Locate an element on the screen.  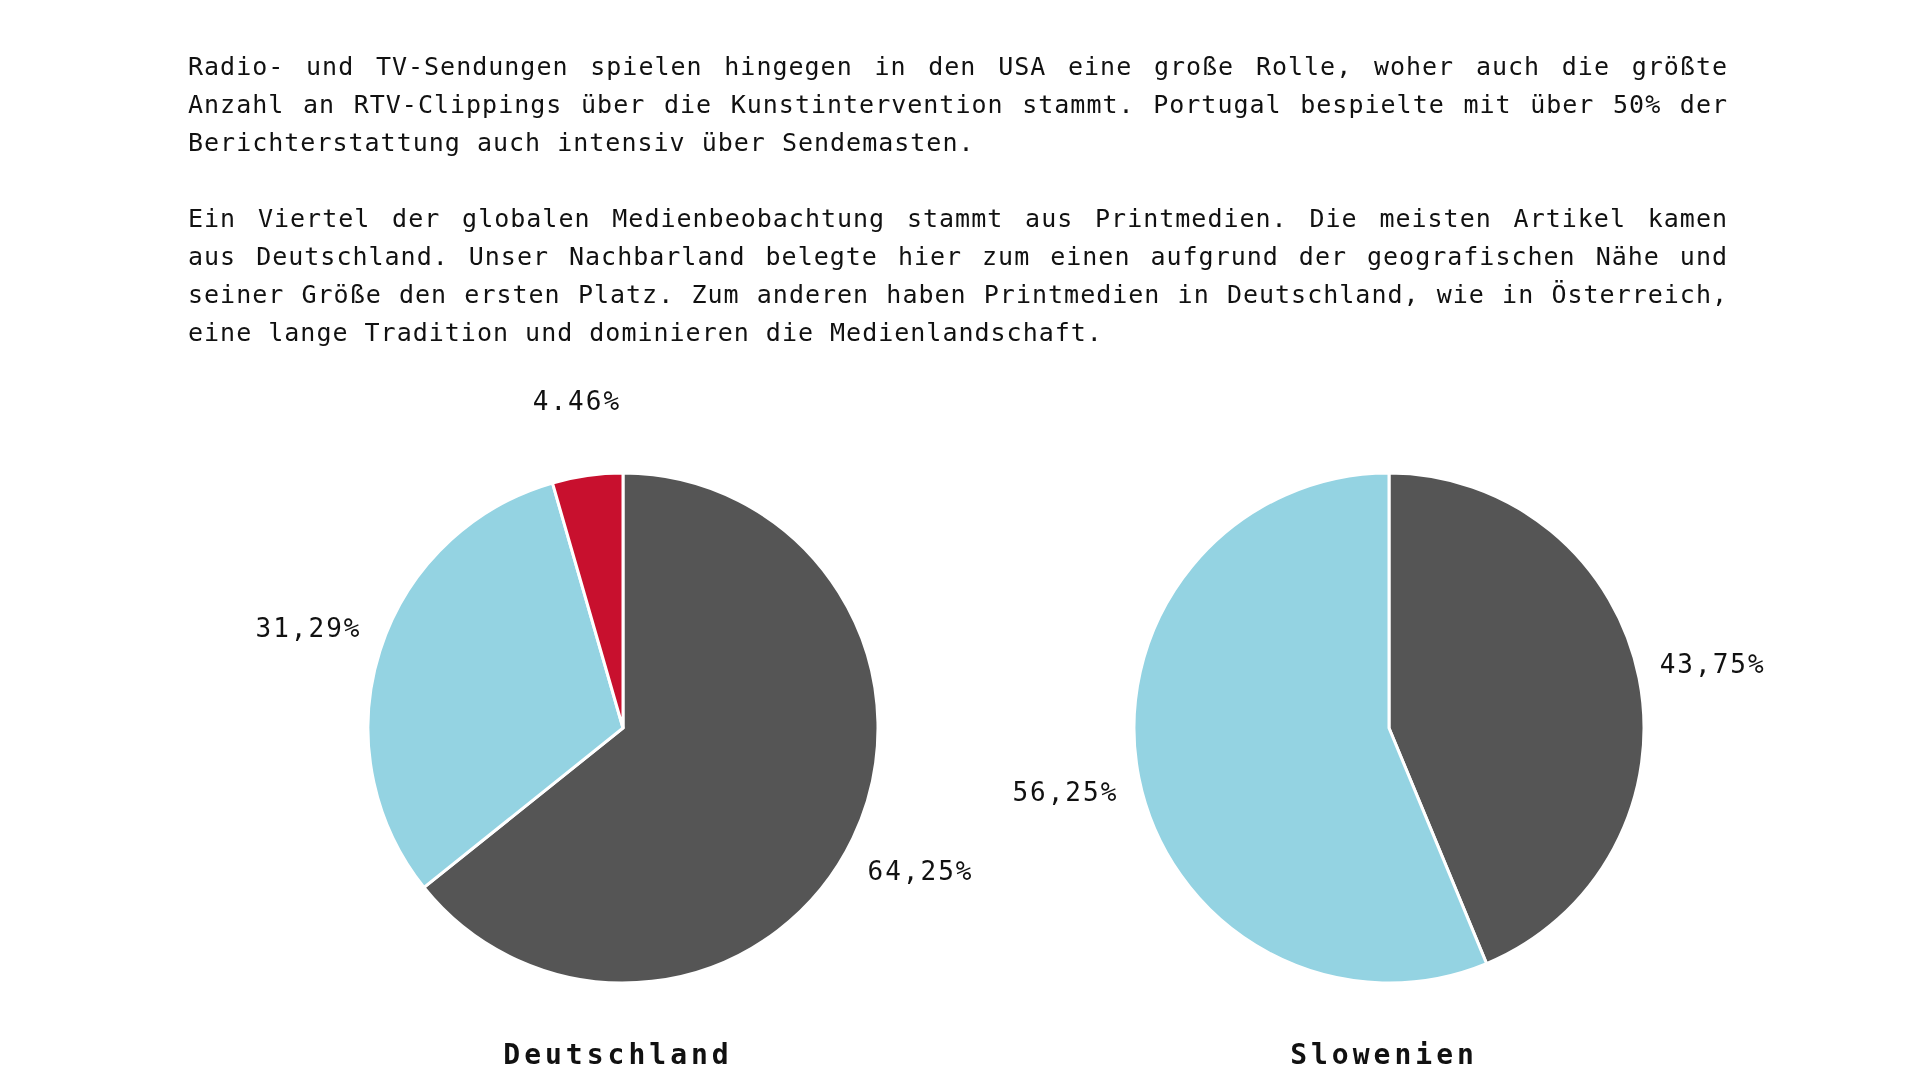
text: Deutschland is located at coordinates (618, 1054).